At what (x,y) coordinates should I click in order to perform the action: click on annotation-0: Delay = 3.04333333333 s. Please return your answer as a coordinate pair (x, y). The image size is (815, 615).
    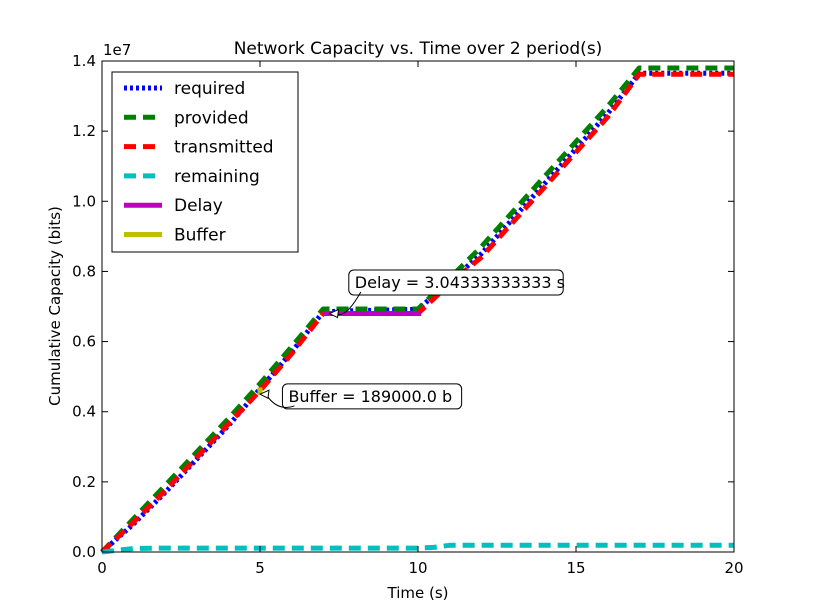
    Looking at the image, I should click on (446, 294).